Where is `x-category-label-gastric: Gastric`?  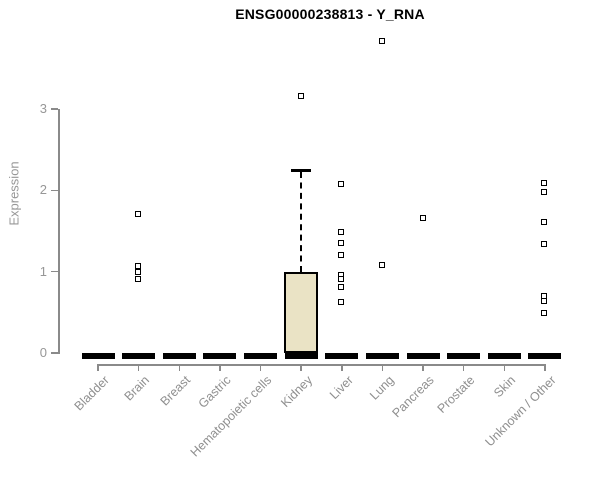 x-category-label-gastric: Gastric is located at coordinates (214, 392).